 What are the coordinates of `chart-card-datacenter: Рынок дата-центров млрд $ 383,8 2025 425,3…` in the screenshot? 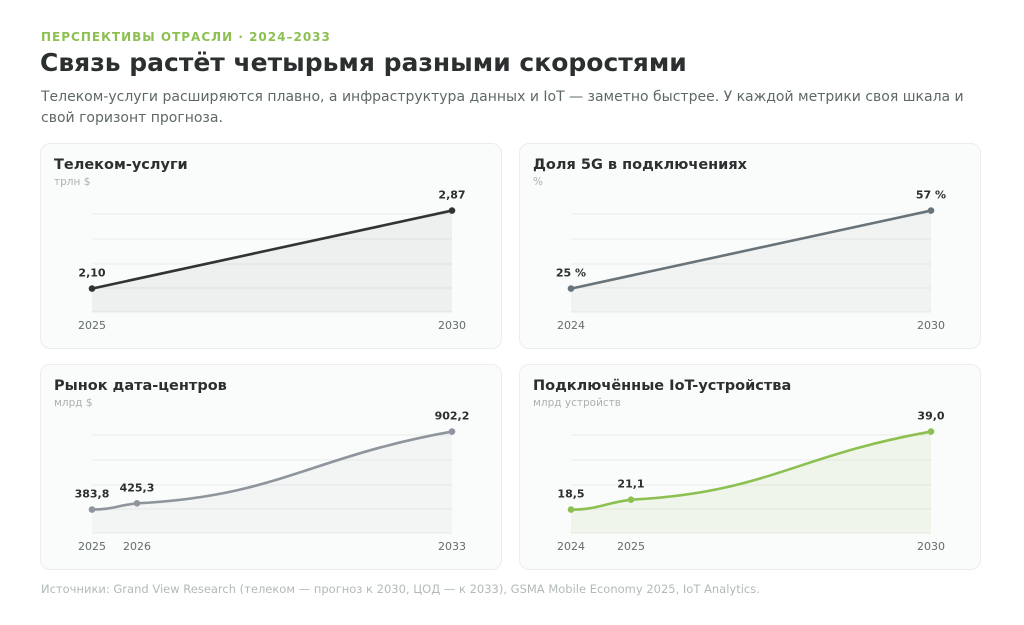 It's located at (271, 467).